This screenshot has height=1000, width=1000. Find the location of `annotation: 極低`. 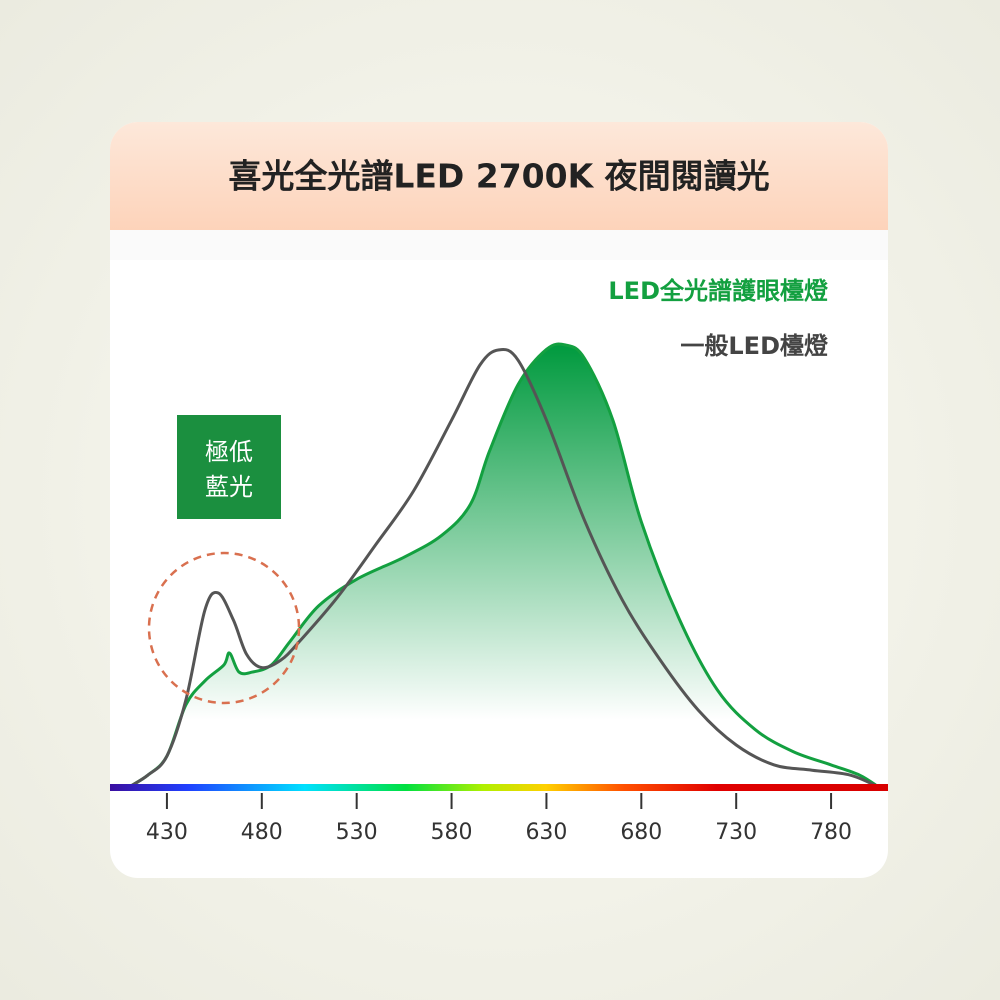

annotation: 極低 is located at coordinates (229, 452).